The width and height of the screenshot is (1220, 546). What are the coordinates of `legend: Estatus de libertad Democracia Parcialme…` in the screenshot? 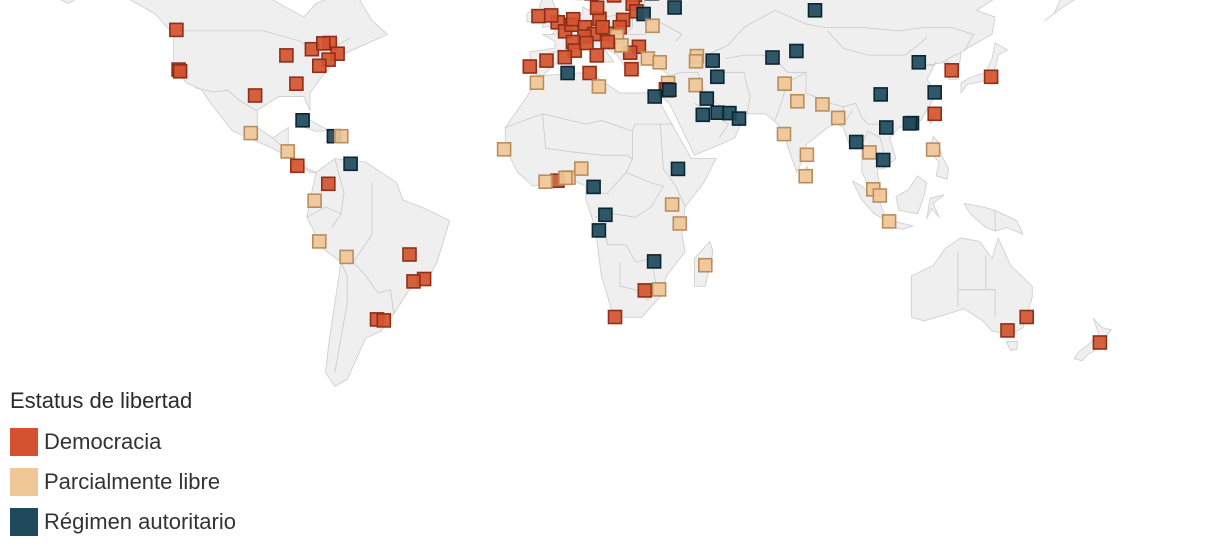 It's located at (123, 465).